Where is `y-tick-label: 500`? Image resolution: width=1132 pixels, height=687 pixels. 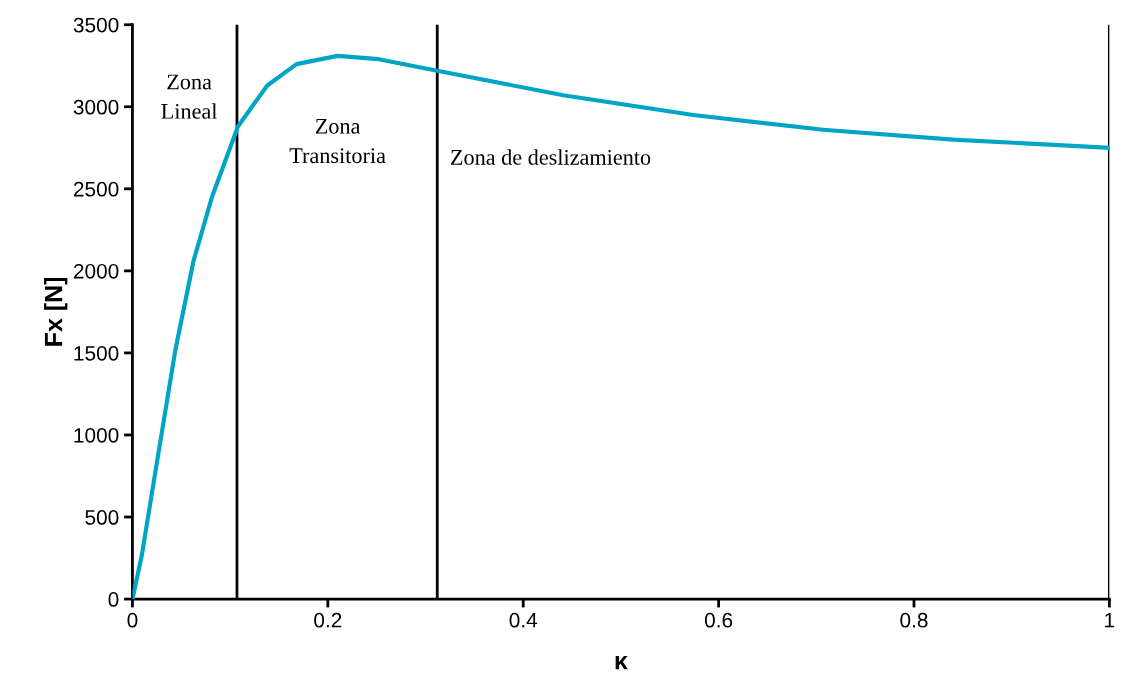
y-tick-label: 500 is located at coordinates (102, 517).